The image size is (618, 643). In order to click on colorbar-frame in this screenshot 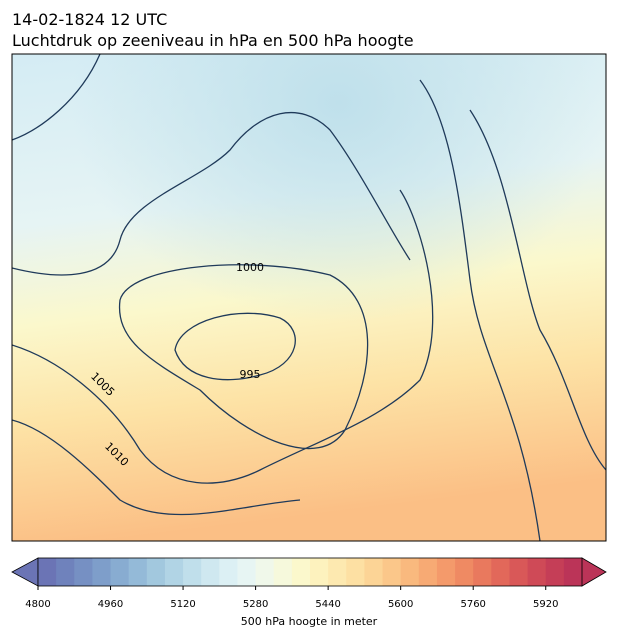, I will do `click(310, 572)`.